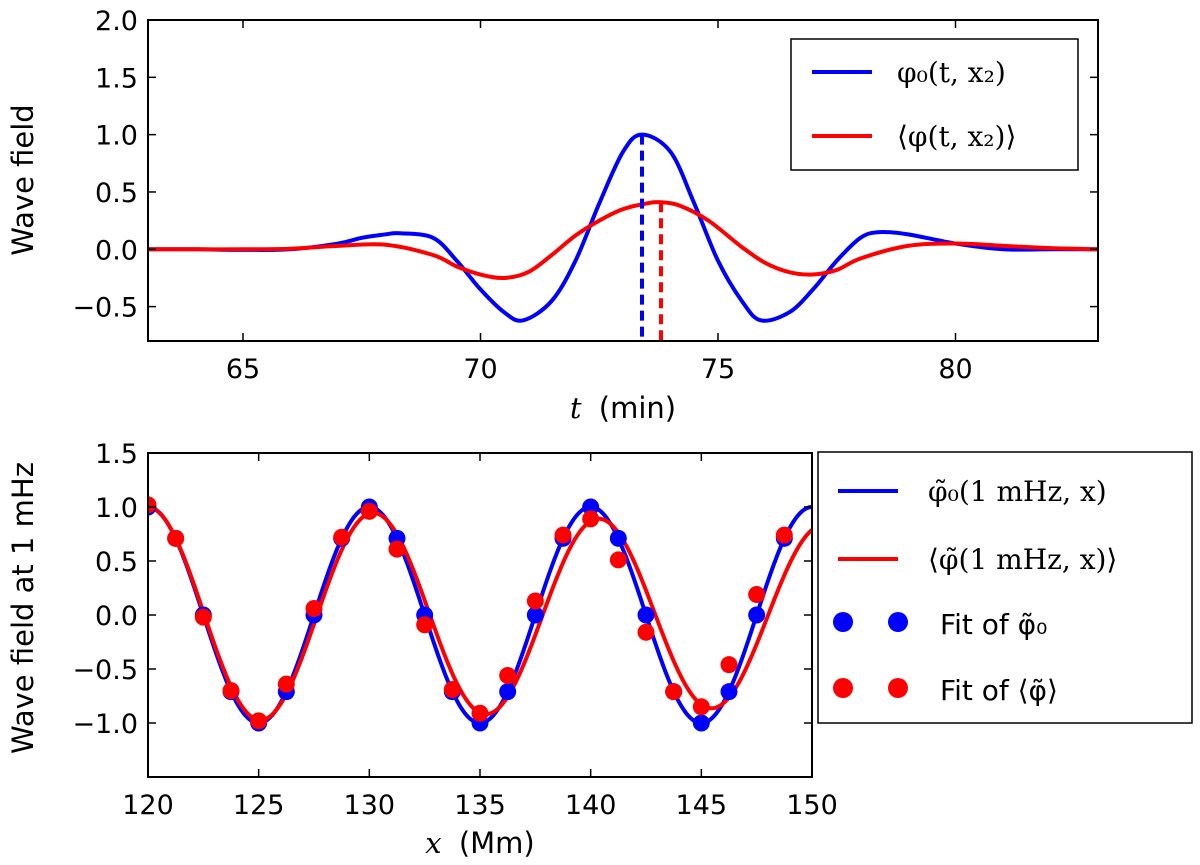 This screenshot has height=865, width=1200. What do you see at coordinates (955, 369) in the screenshot?
I see `top-xtick-label-3: 80` at bounding box center [955, 369].